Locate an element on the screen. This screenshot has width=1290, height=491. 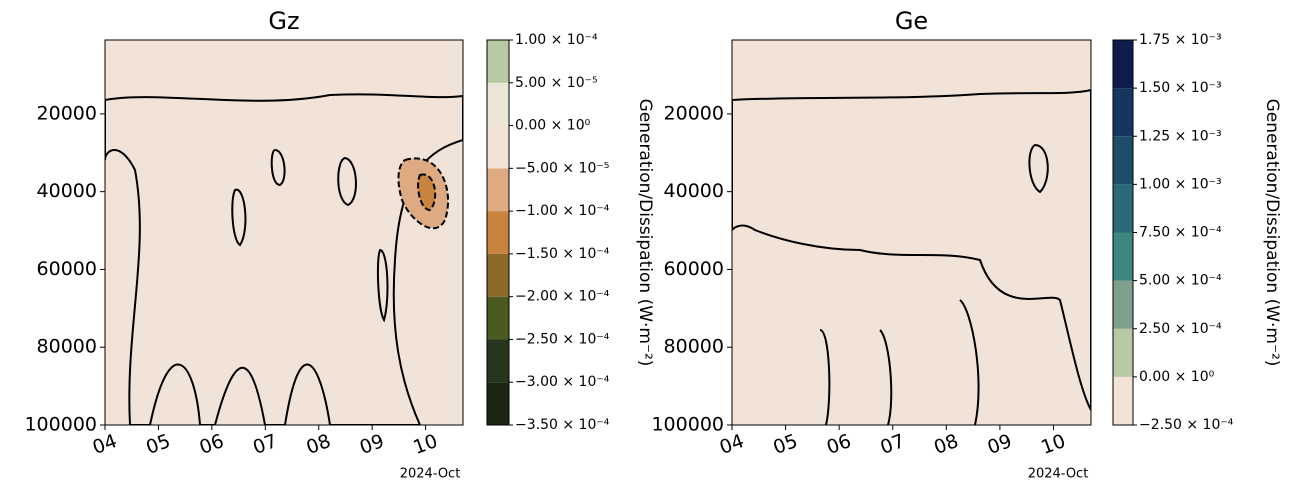
panel-title: Ge is located at coordinates (911, 21).